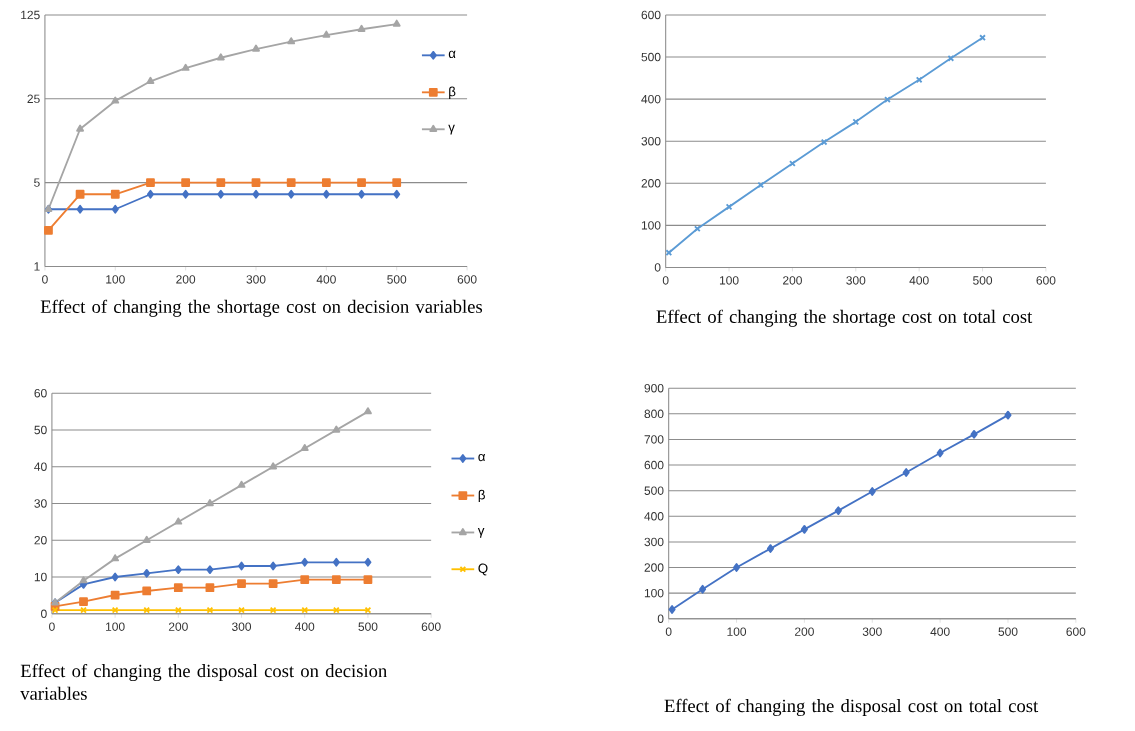 The width and height of the screenshot is (1135, 731). I want to click on text: Effect of changing the shortage cost on decision variables, so click(261, 308).